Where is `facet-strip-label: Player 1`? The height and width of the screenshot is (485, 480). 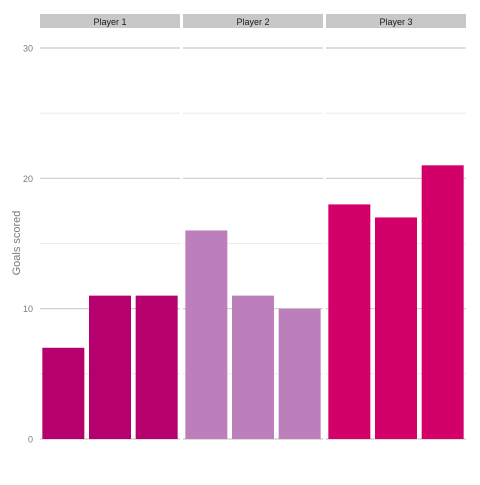 facet-strip-label: Player 1 is located at coordinates (109, 22).